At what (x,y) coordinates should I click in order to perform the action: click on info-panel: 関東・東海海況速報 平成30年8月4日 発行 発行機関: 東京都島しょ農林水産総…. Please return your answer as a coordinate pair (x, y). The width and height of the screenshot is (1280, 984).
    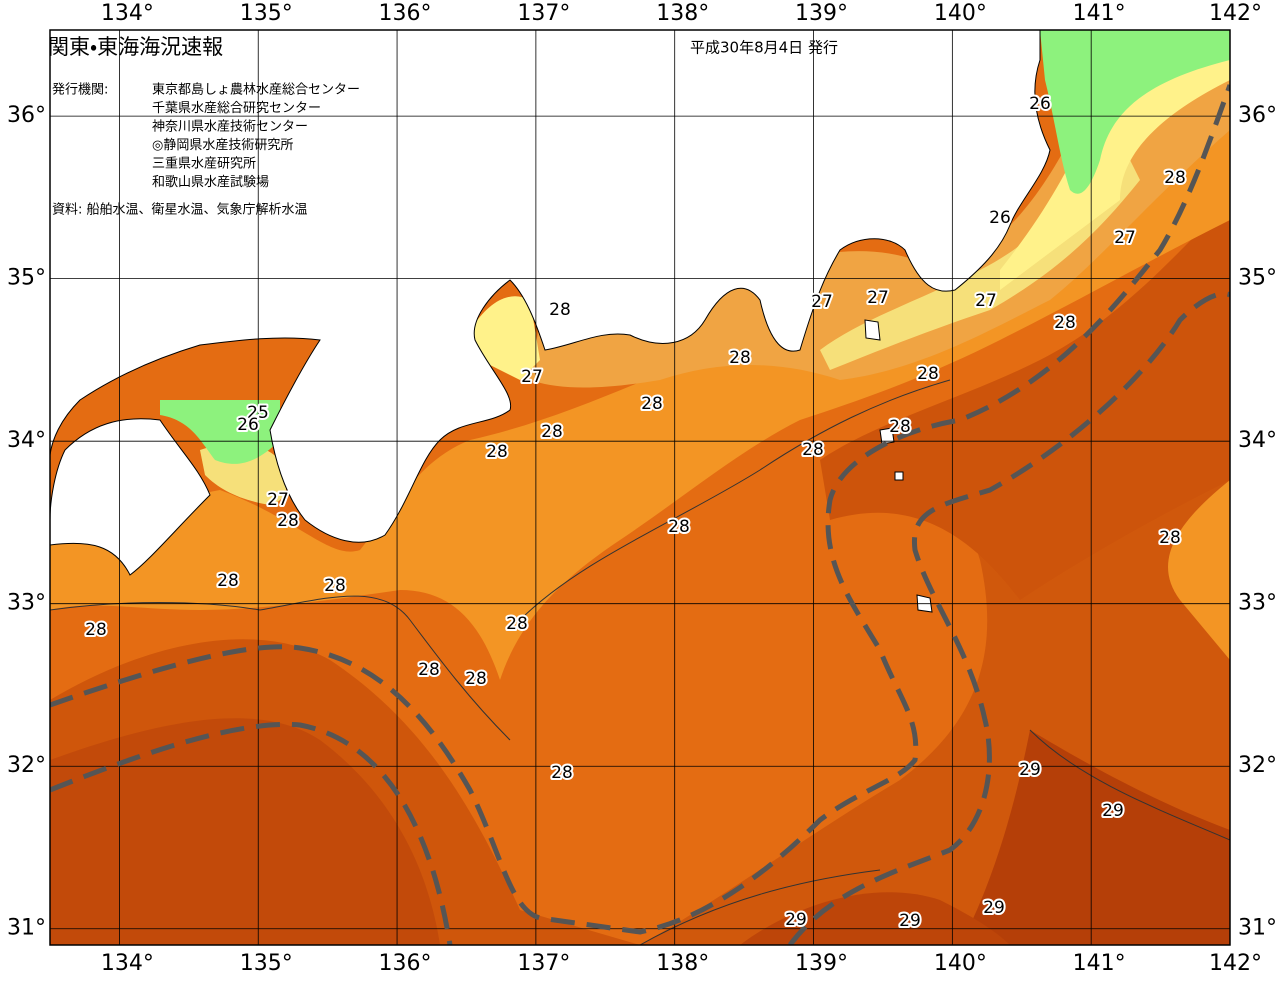
    Looking at the image, I should click on (443, 126).